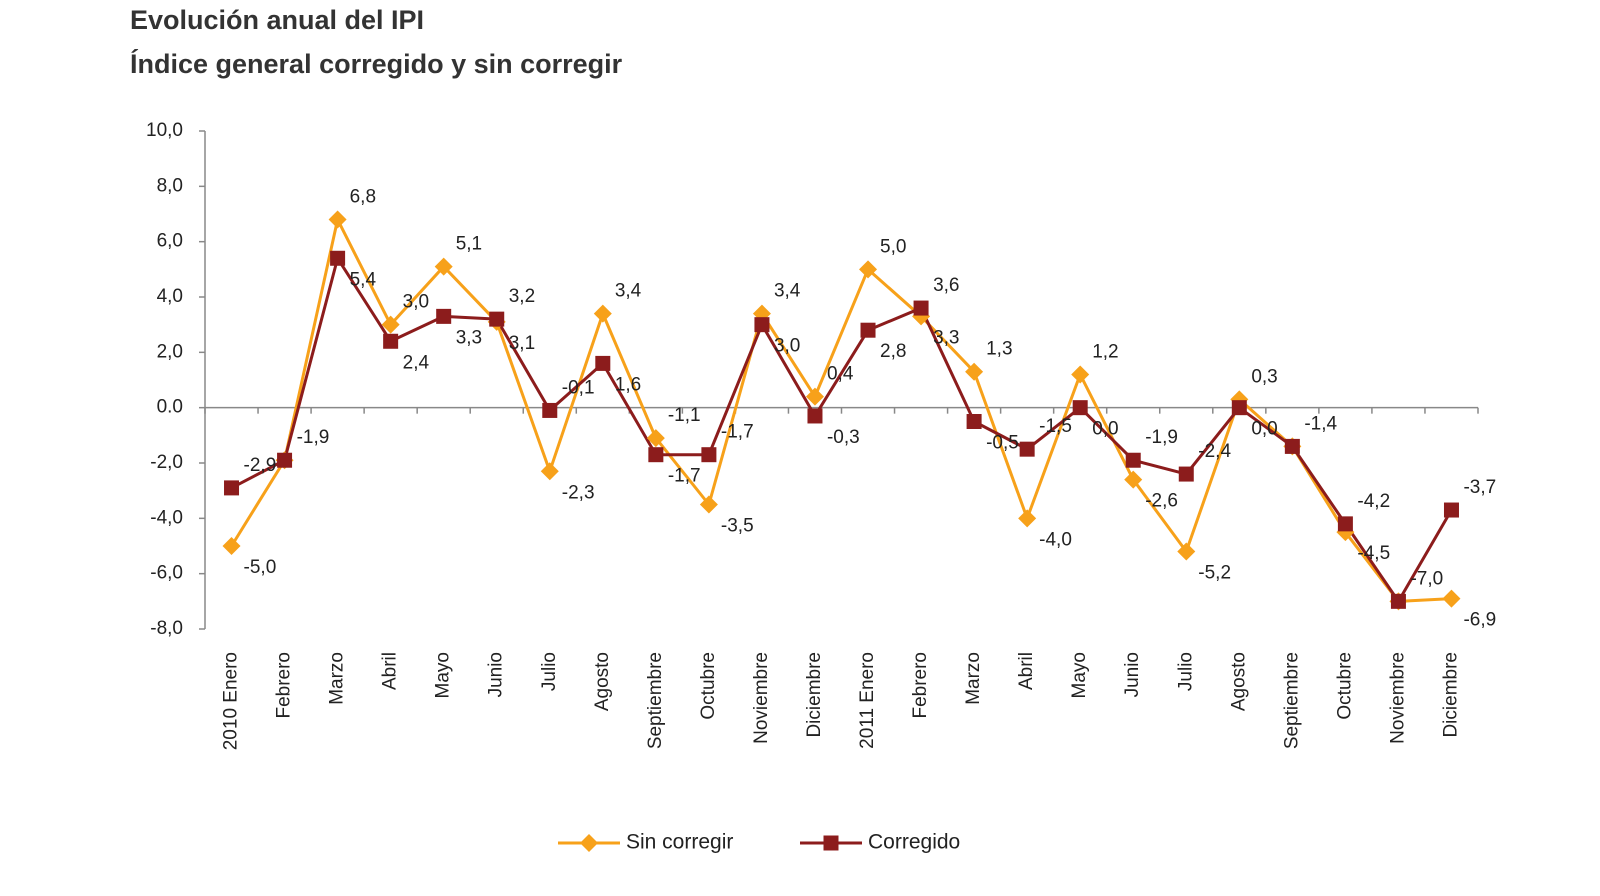 The image size is (1600, 896). Describe the element at coordinates (831, 843) in the screenshot. I see `legend-marker` at that location.